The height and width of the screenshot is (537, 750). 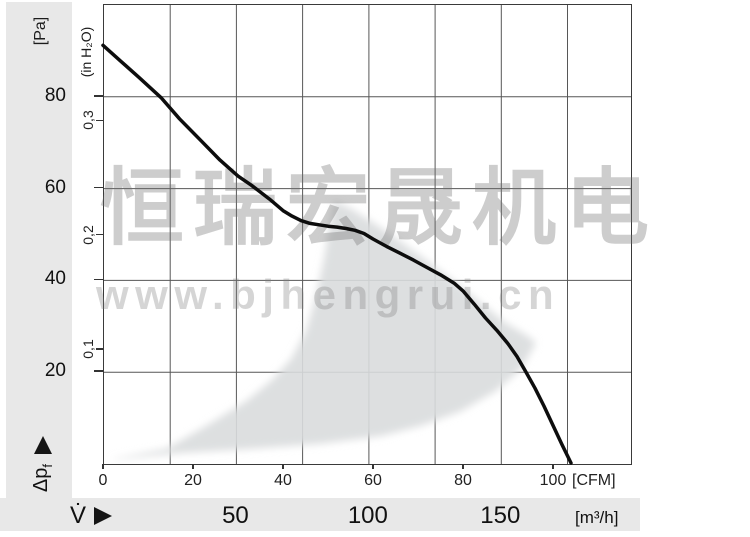 What do you see at coordinates (103, 515) in the screenshot?
I see `flow-arrow-icon` at bounding box center [103, 515].